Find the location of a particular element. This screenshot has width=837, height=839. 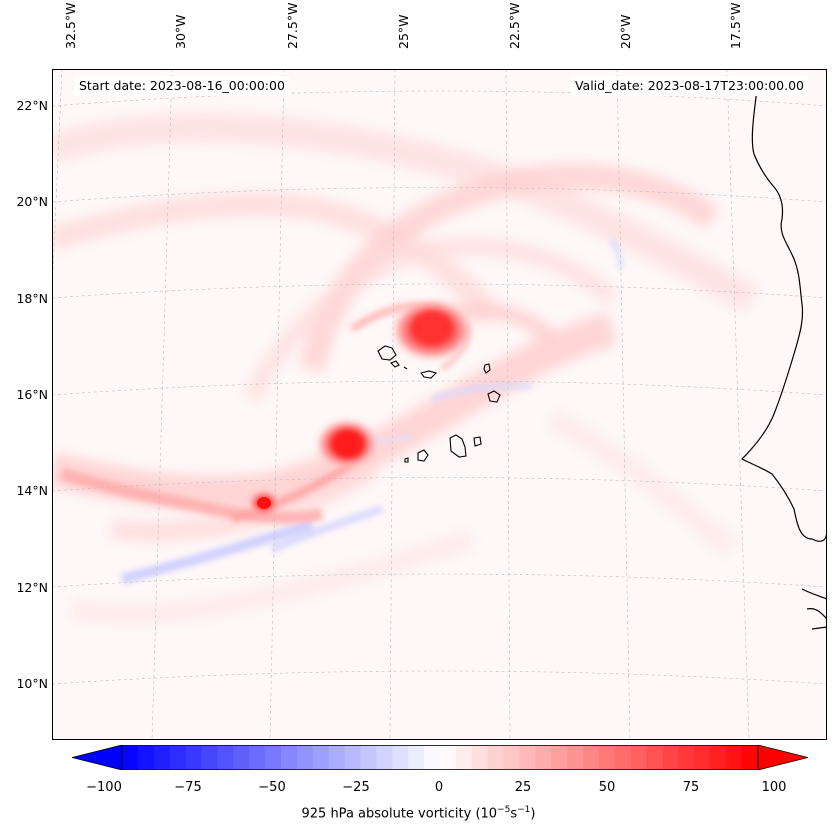

valid-date-label: Valid_date: 2023-08-17T23:00:00.00 is located at coordinates (689, 86).